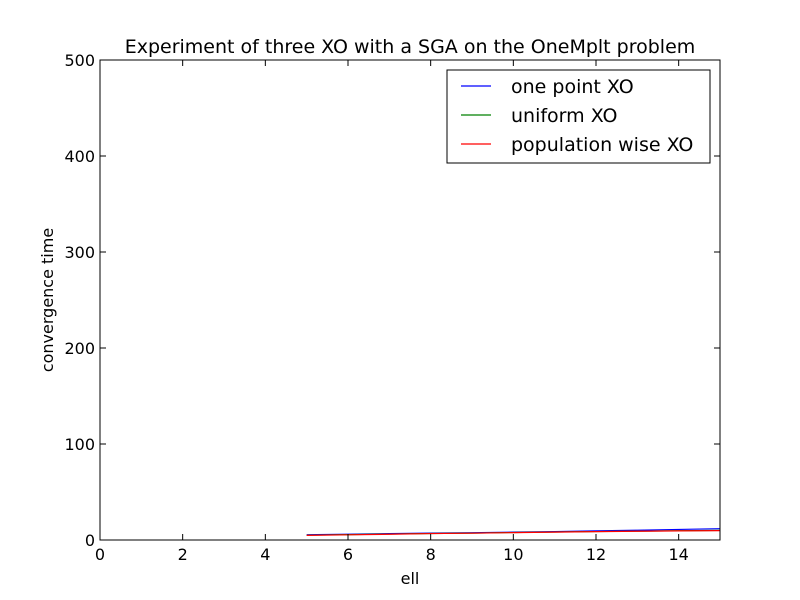 The width and height of the screenshot is (800, 600). Describe the element at coordinates (513, 554) in the screenshot. I see `x-tick-label: 10` at that location.